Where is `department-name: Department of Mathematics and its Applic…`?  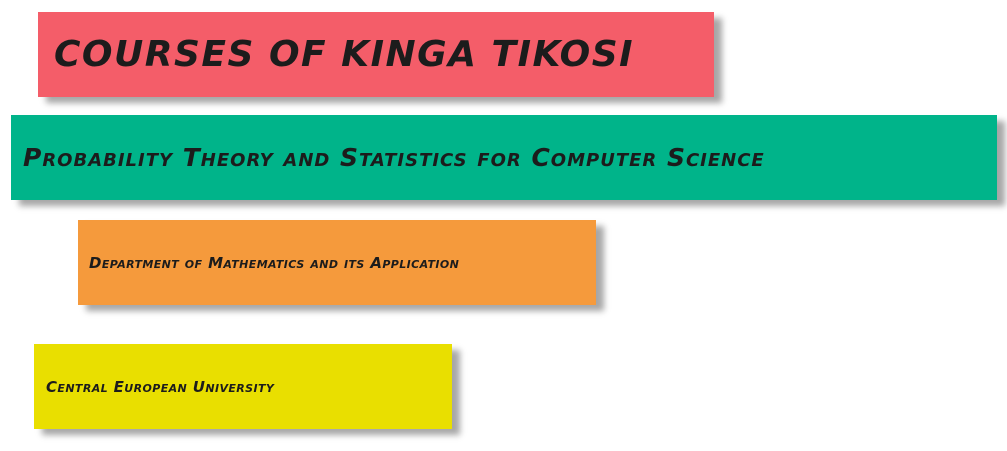
department-name: Department of Mathematics and its Applic… is located at coordinates (274, 262).